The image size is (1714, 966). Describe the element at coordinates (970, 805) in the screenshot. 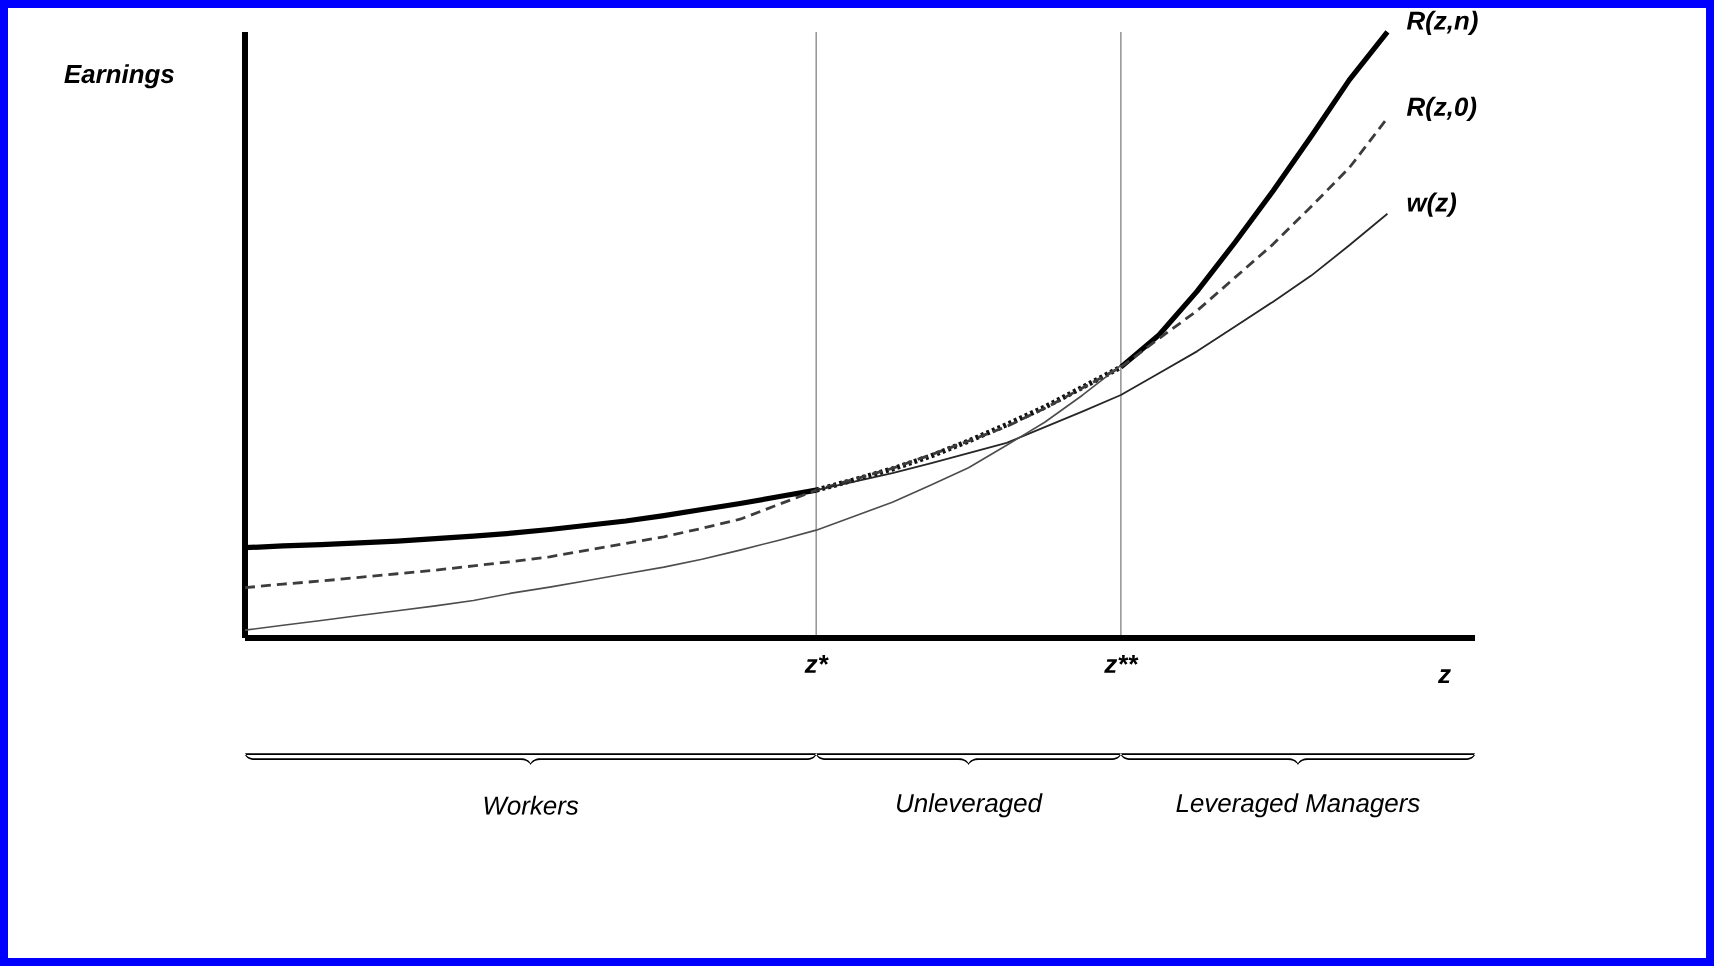

I see `text: Unleveraged` at that location.